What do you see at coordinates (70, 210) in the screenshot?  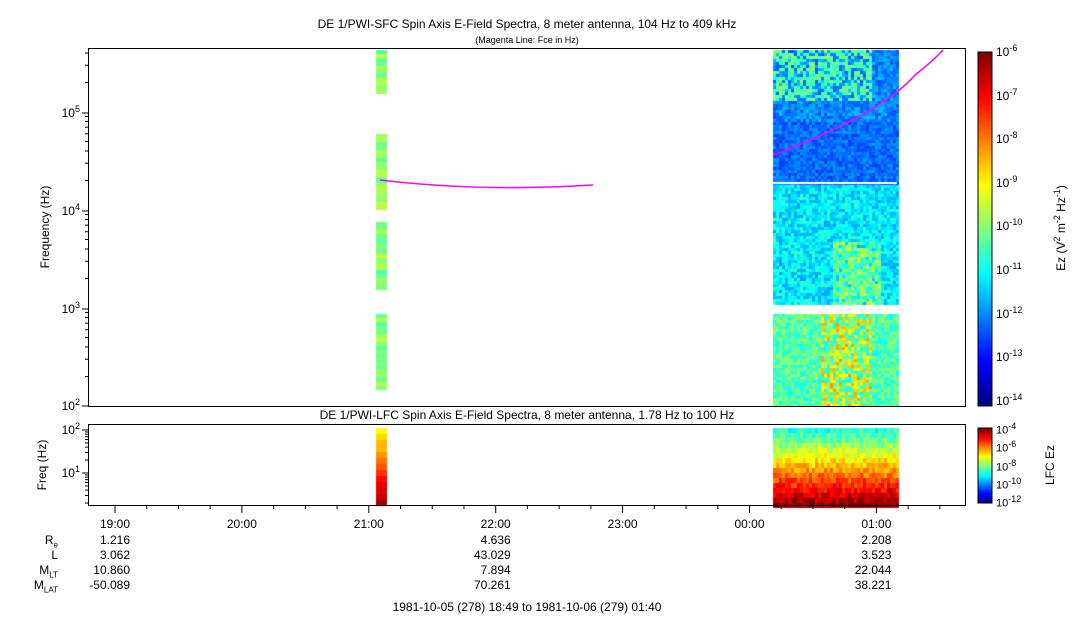 I see `sfc-y-tick-label: 10⁴` at bounding box center [70, 210].